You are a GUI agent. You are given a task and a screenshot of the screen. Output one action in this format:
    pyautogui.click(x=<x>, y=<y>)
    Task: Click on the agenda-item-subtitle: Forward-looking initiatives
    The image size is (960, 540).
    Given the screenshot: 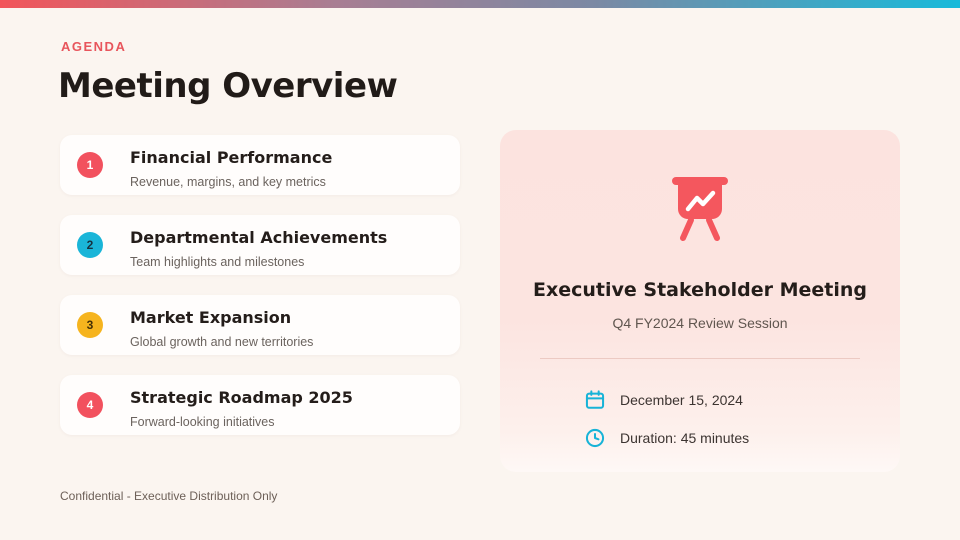 What is the action you would take?
    pyautogui.click(x=202, y=422)
    